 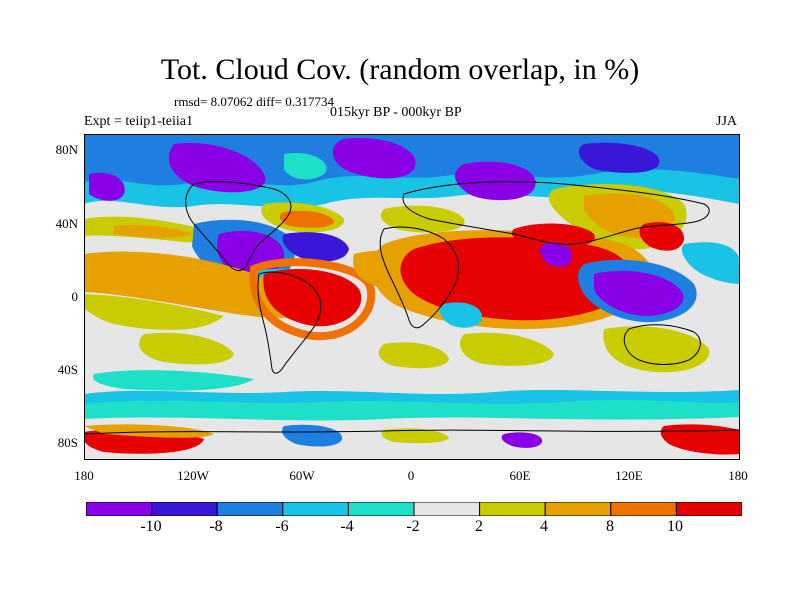 What do you see at coordinates (507, 349) in the screenshot?
I see `s-indian-yellow` at bounding box center [507, 349].